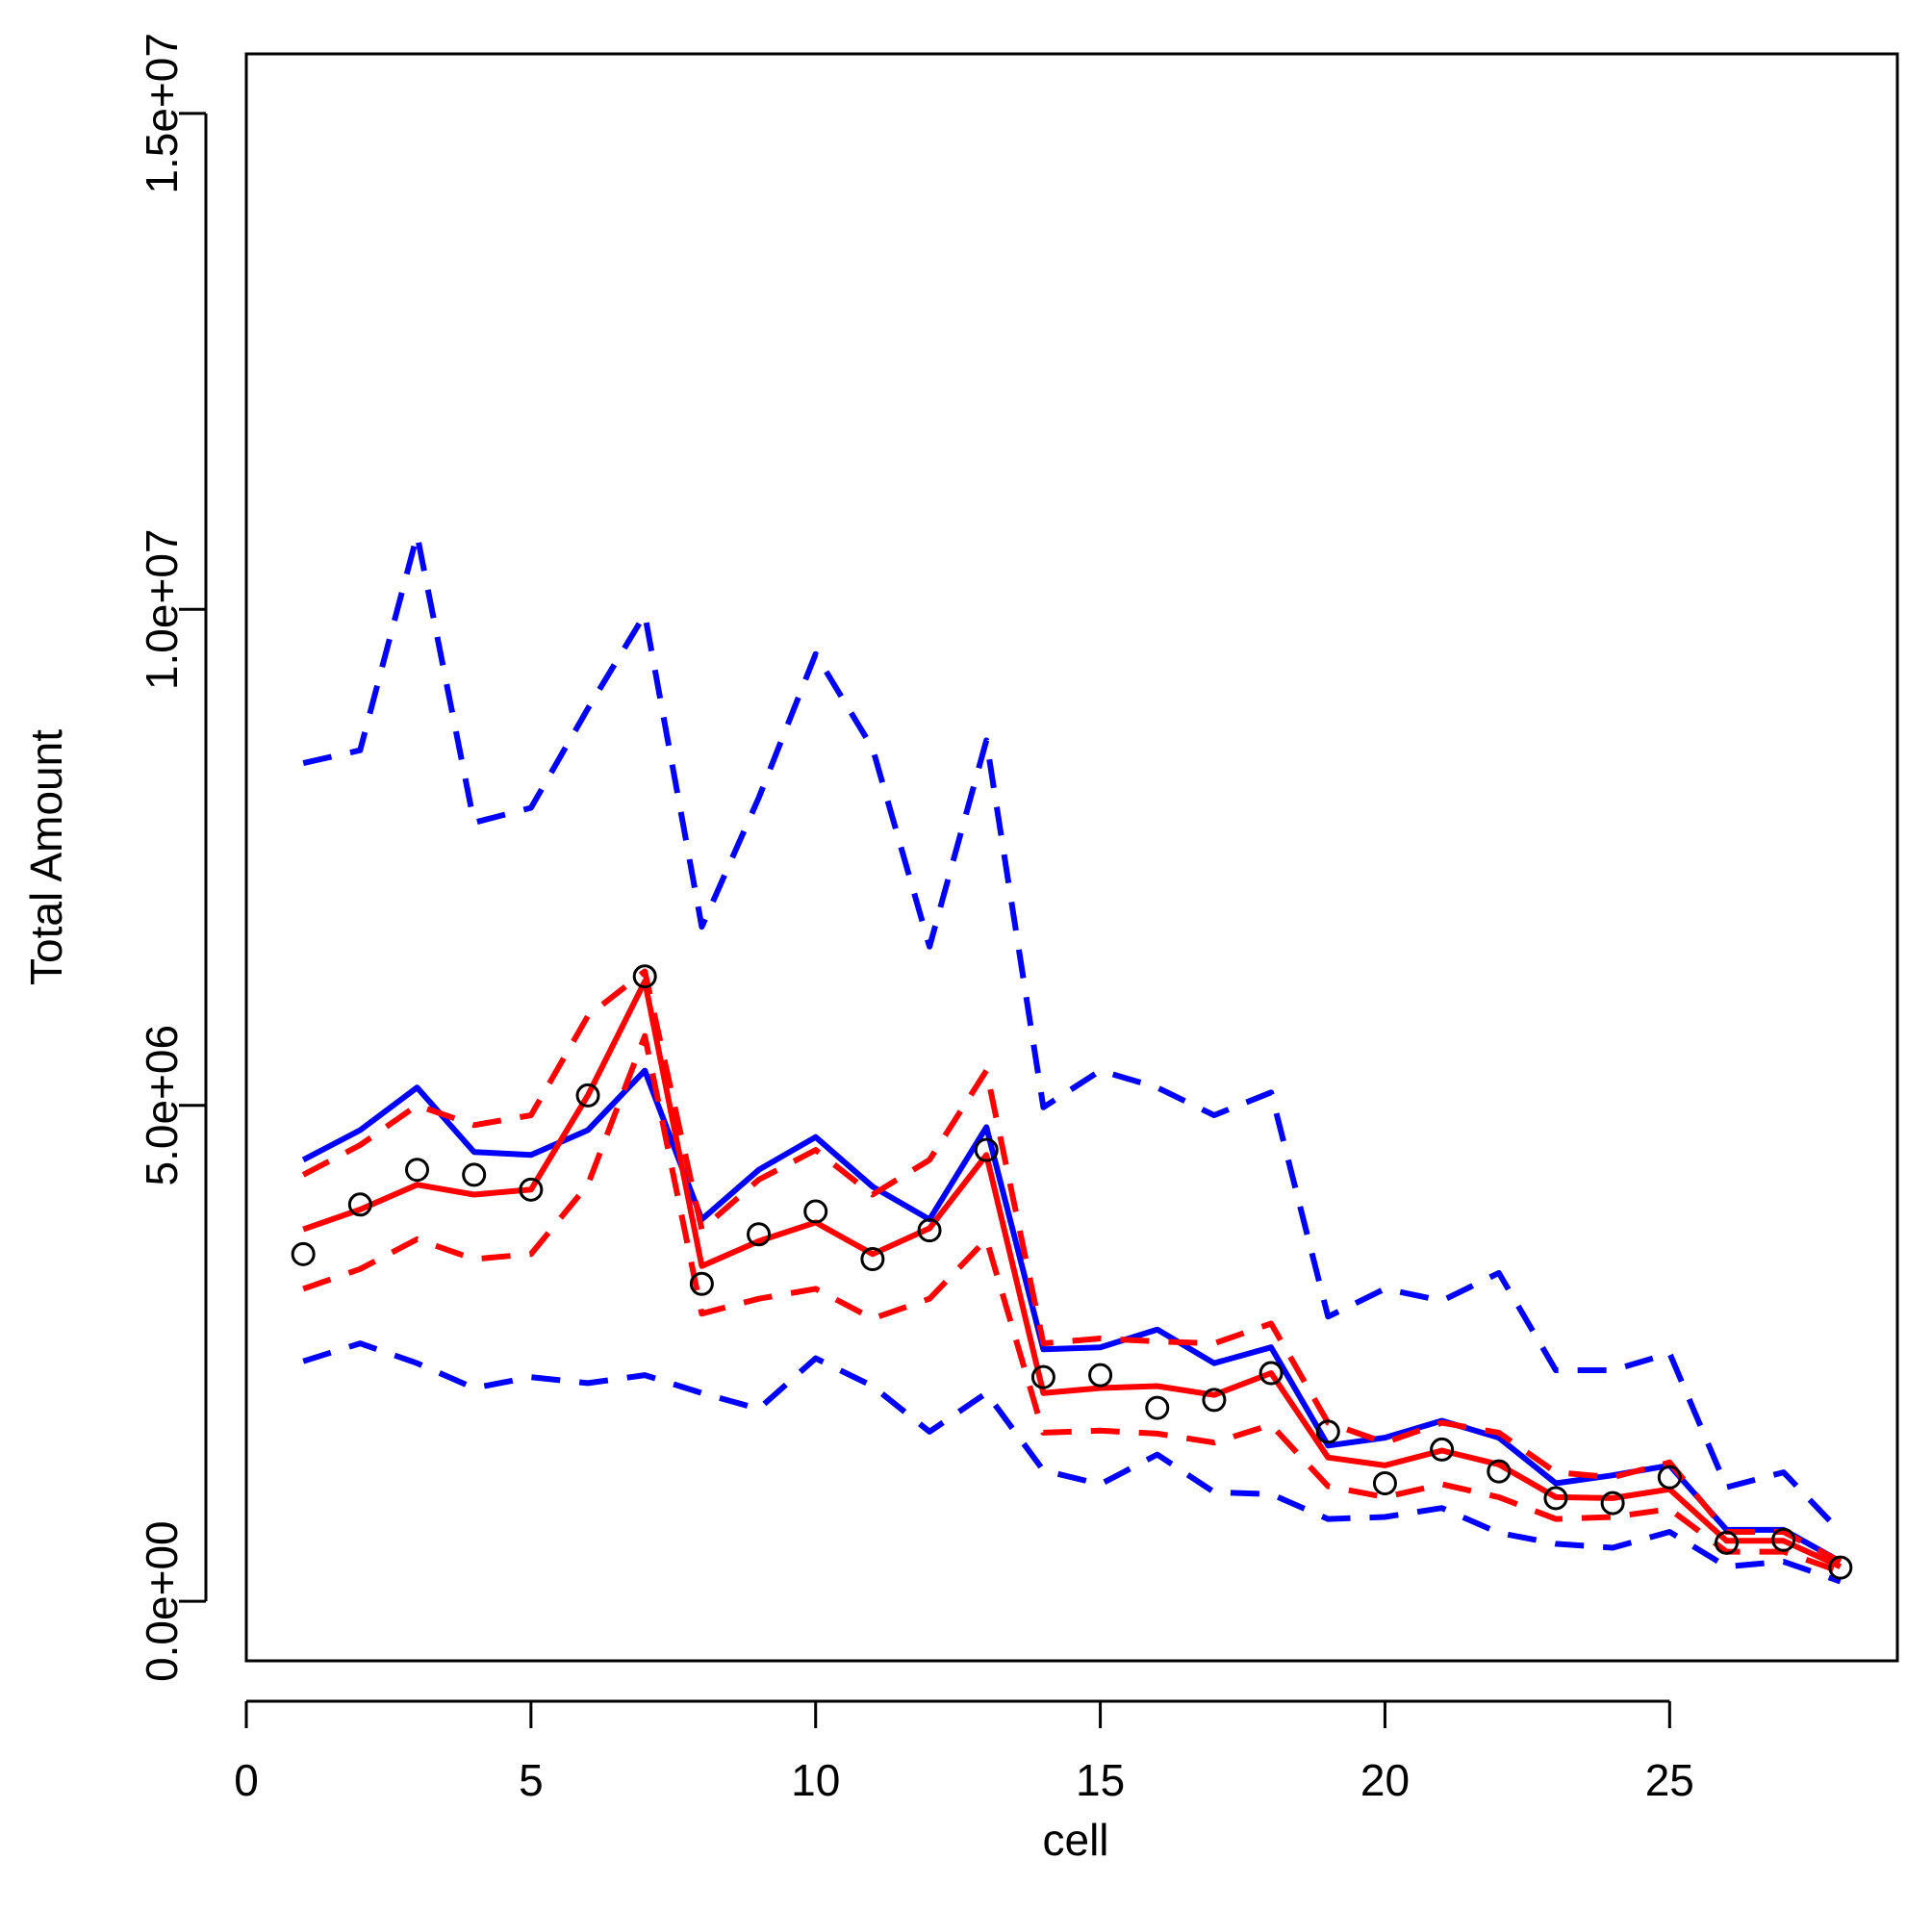 The image size is (1932, 1911). I want to click on series-line-blue-lower, so click(1072, 1462).